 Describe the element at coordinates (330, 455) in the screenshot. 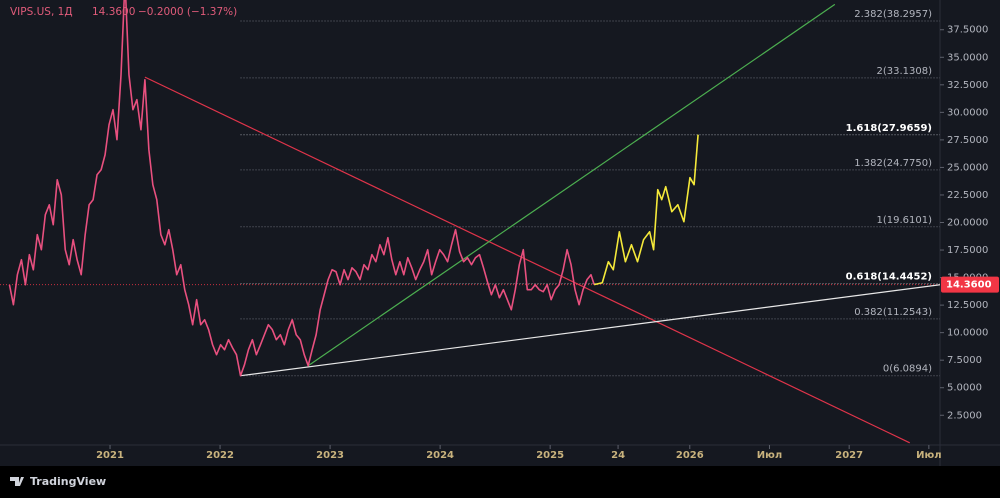

I see `x-tick-label: 2023` at that location.